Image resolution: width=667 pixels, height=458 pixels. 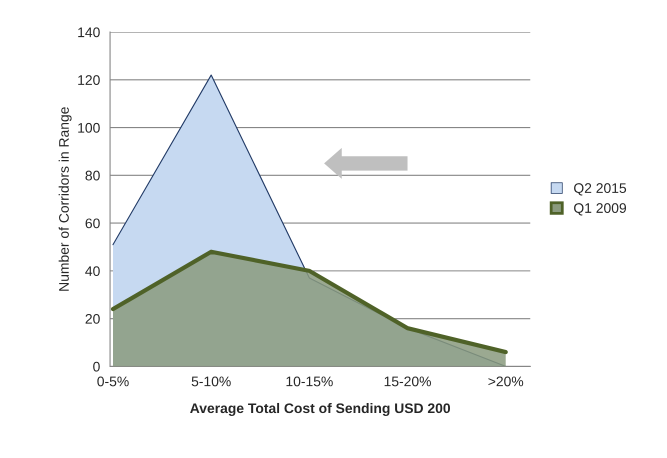 What do you see at coordinates (309, 381) in the screenshot?
I see `x-tick-label: 10-15%` at bounding box center [309, 381].